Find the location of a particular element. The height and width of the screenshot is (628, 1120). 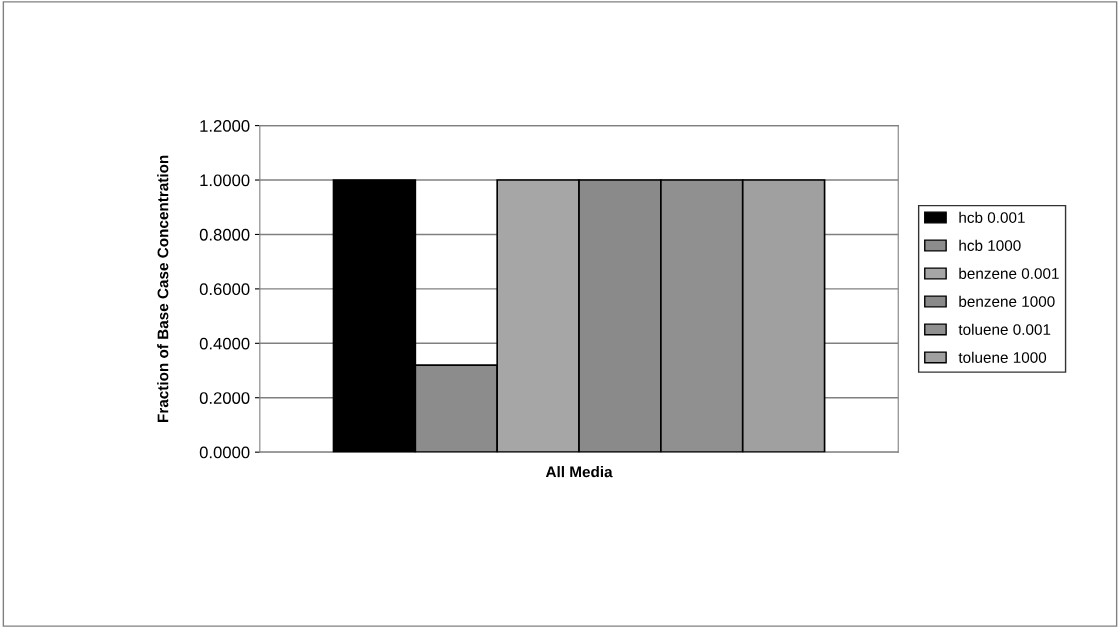

y-tick-label: 0.6000 is located at coordinates (224, 289).